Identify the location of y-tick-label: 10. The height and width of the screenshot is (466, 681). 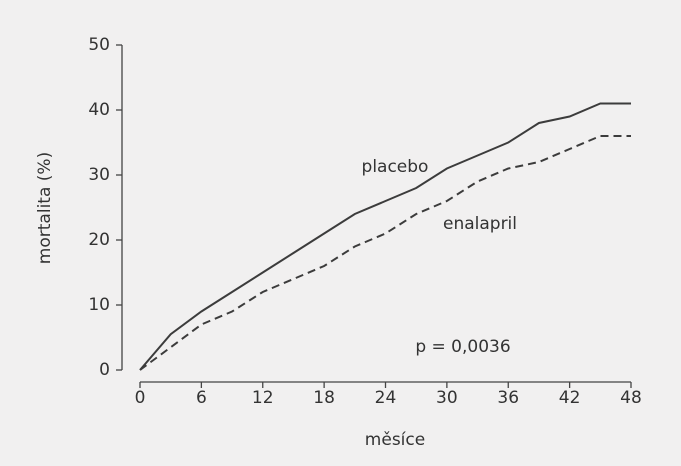
(99, 305).